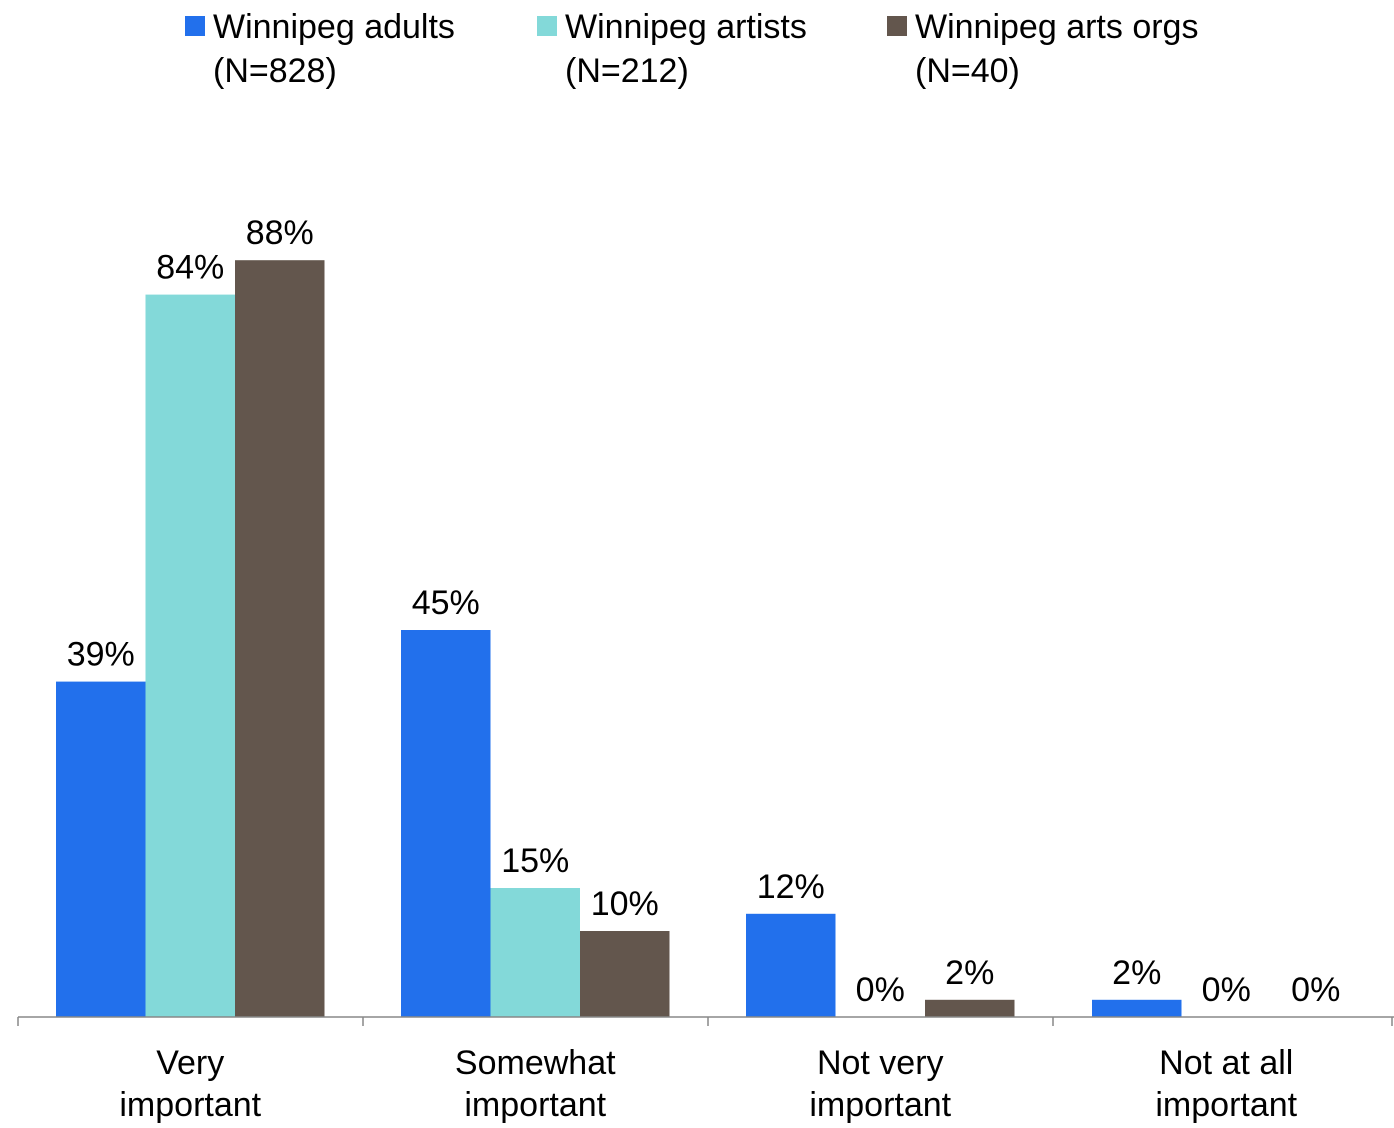 Image resolution: width=1394 pixels, height=1128 pixels. I want to click on legend-entry: Winnipeg arts orgs (N=40), so click(1056, 49).